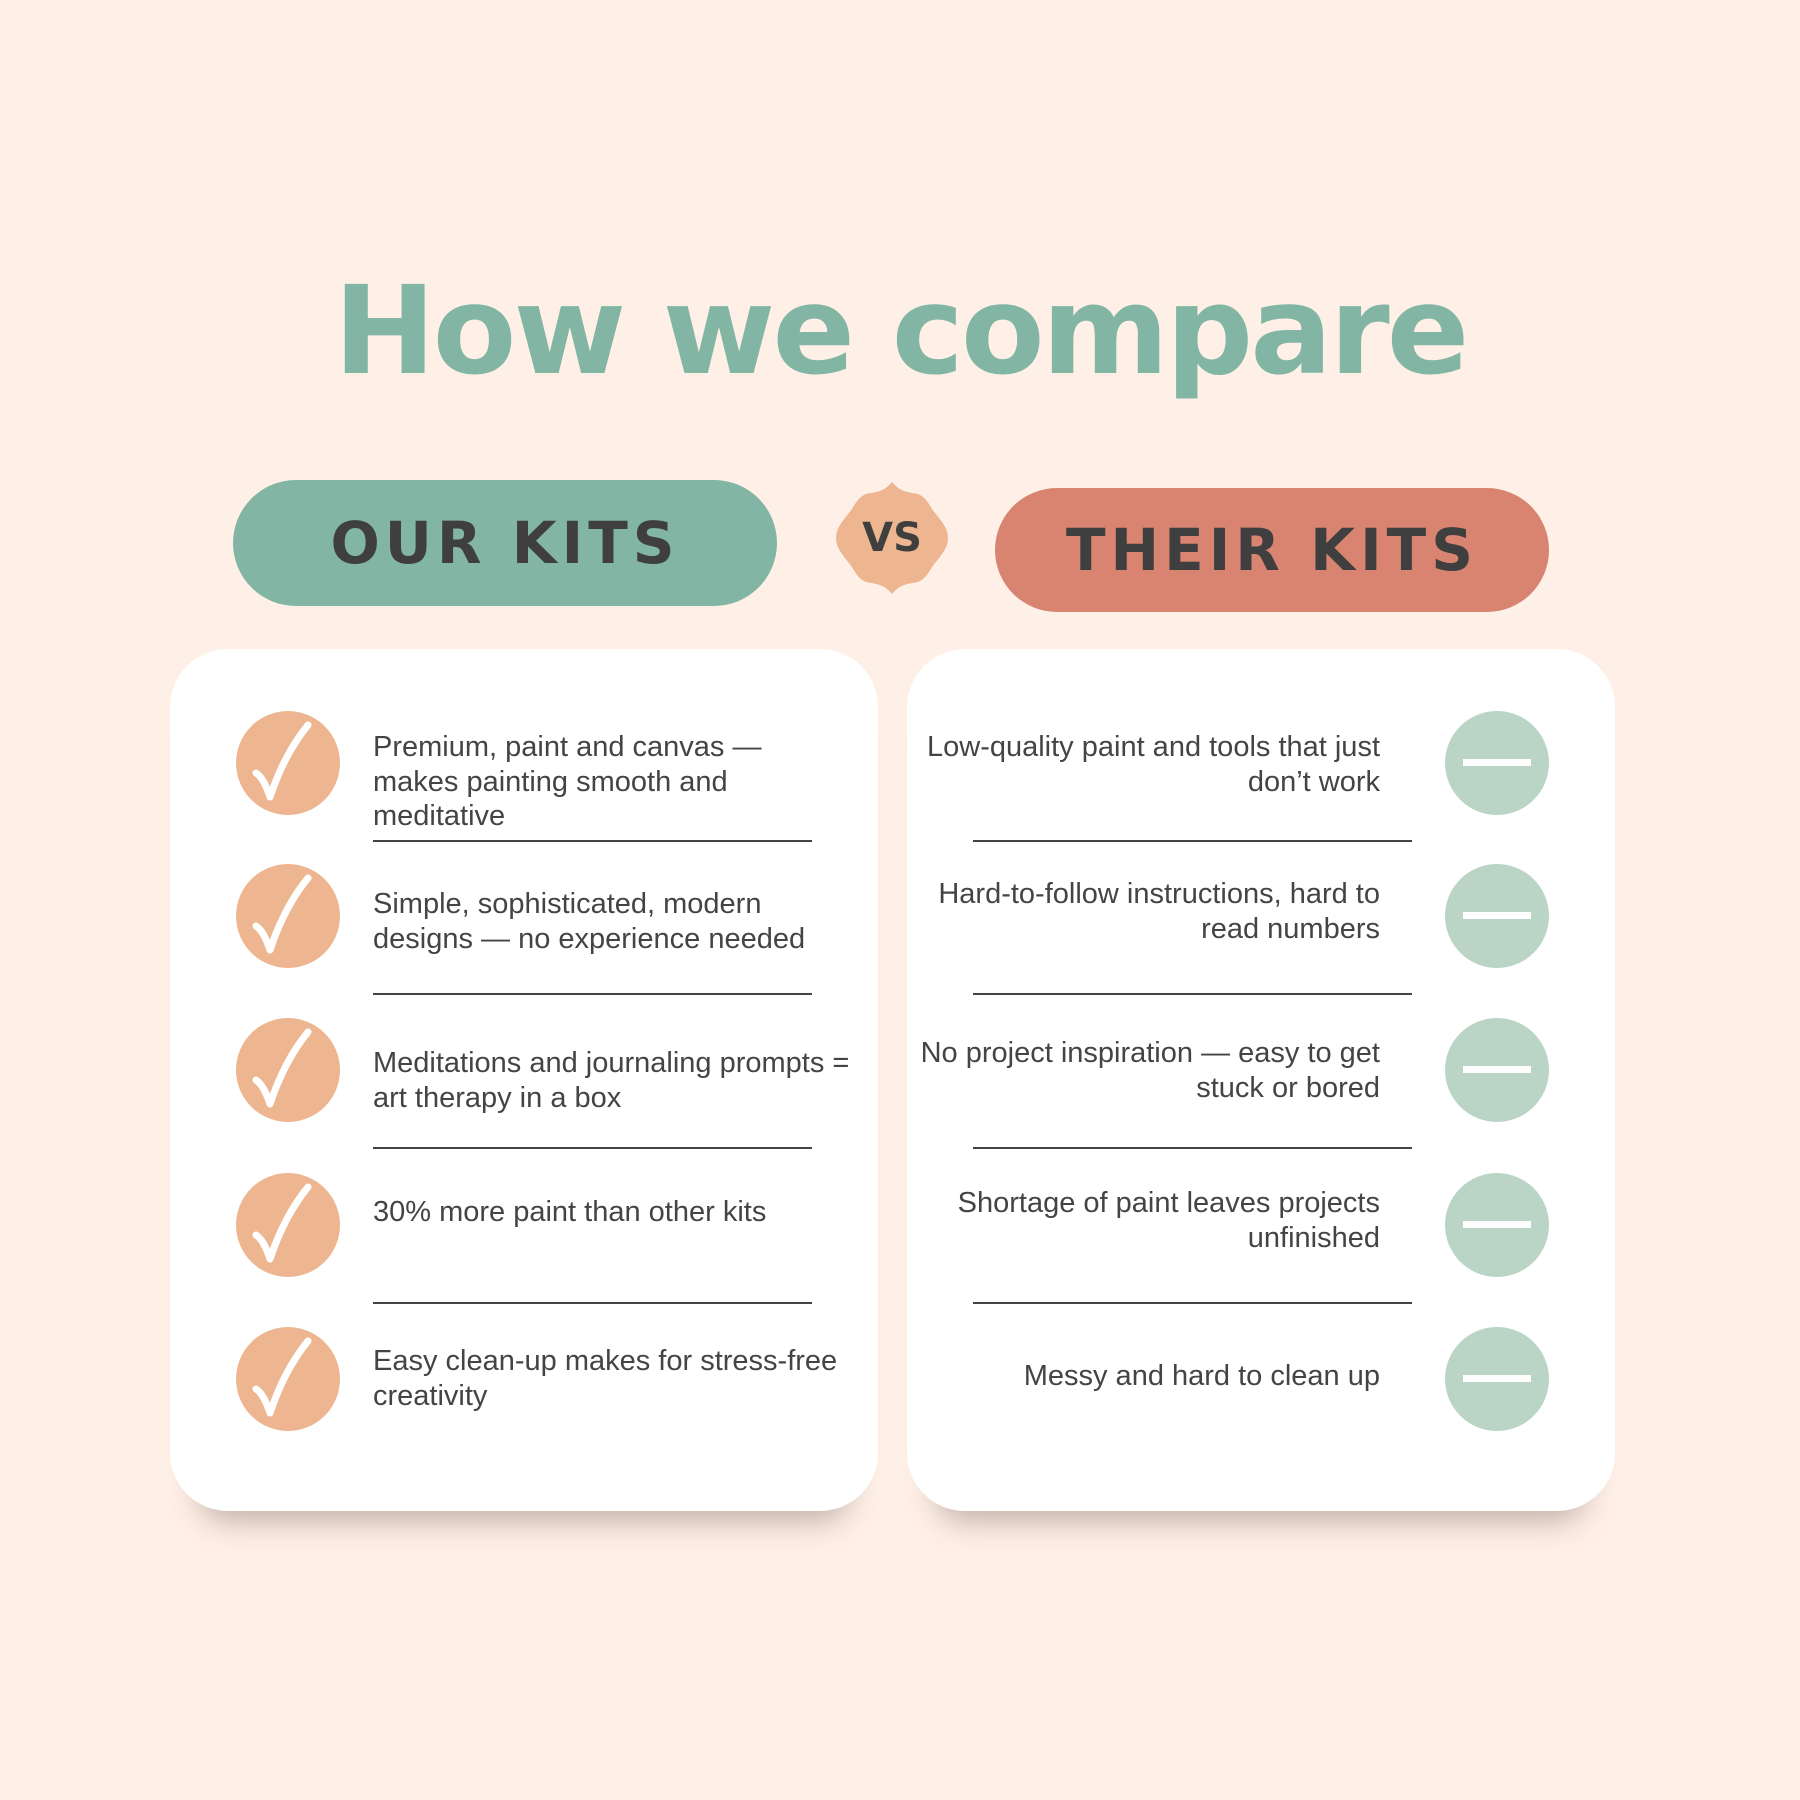  I want to click on vs-label: VS, so click(892, 538).